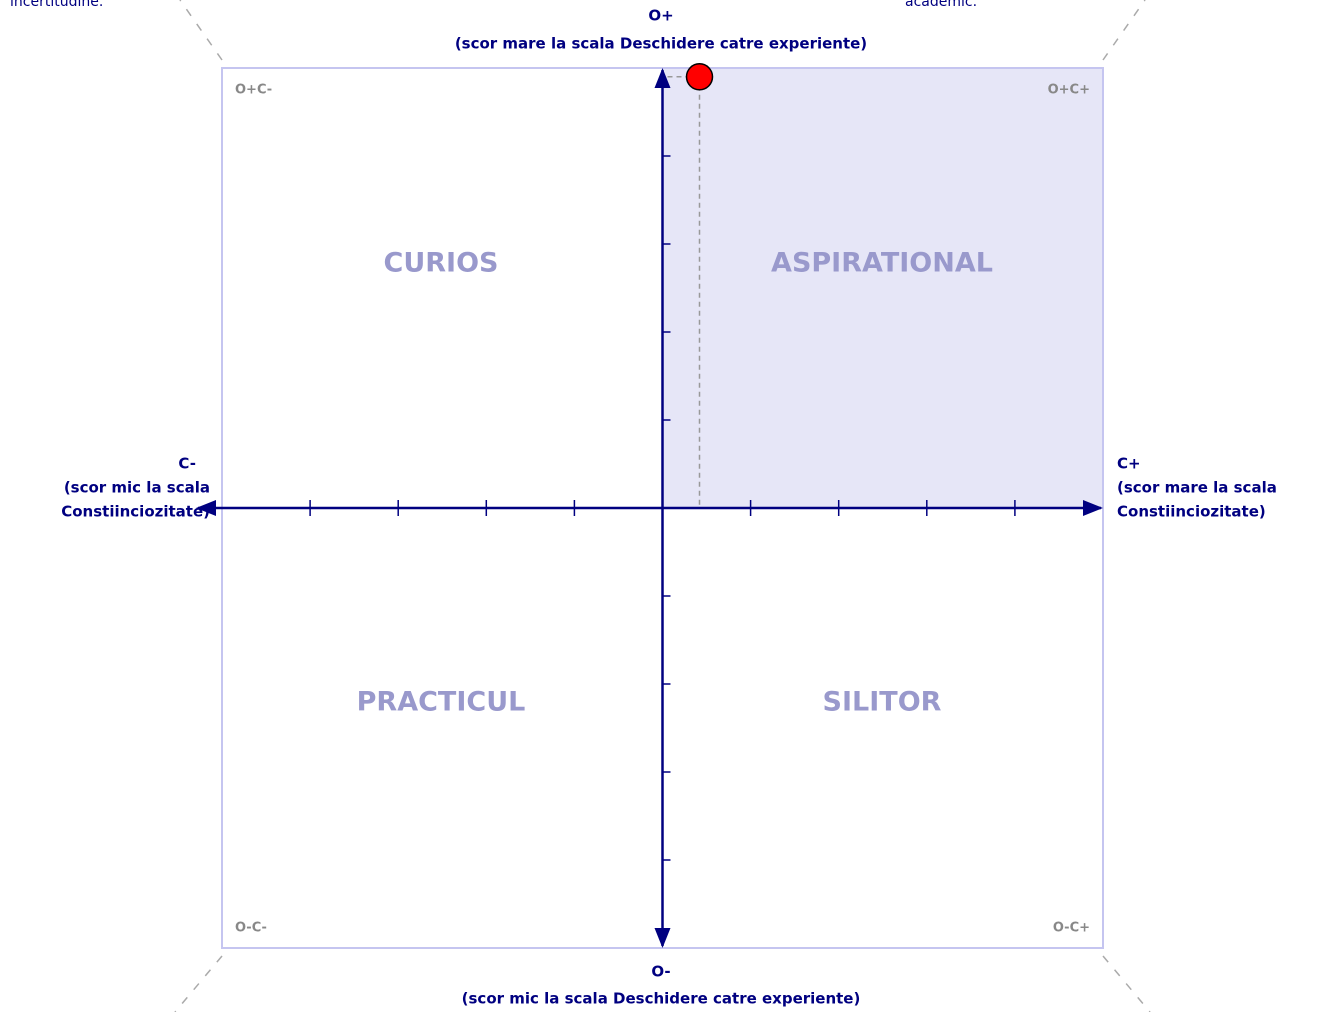  What do you see at coordinates (251, 928) in the screenshot?
I see `corner-label: O-C-` at bounding box center [251, 928].